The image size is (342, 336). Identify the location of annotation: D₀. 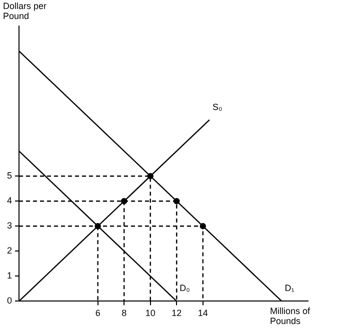
(185, 288).